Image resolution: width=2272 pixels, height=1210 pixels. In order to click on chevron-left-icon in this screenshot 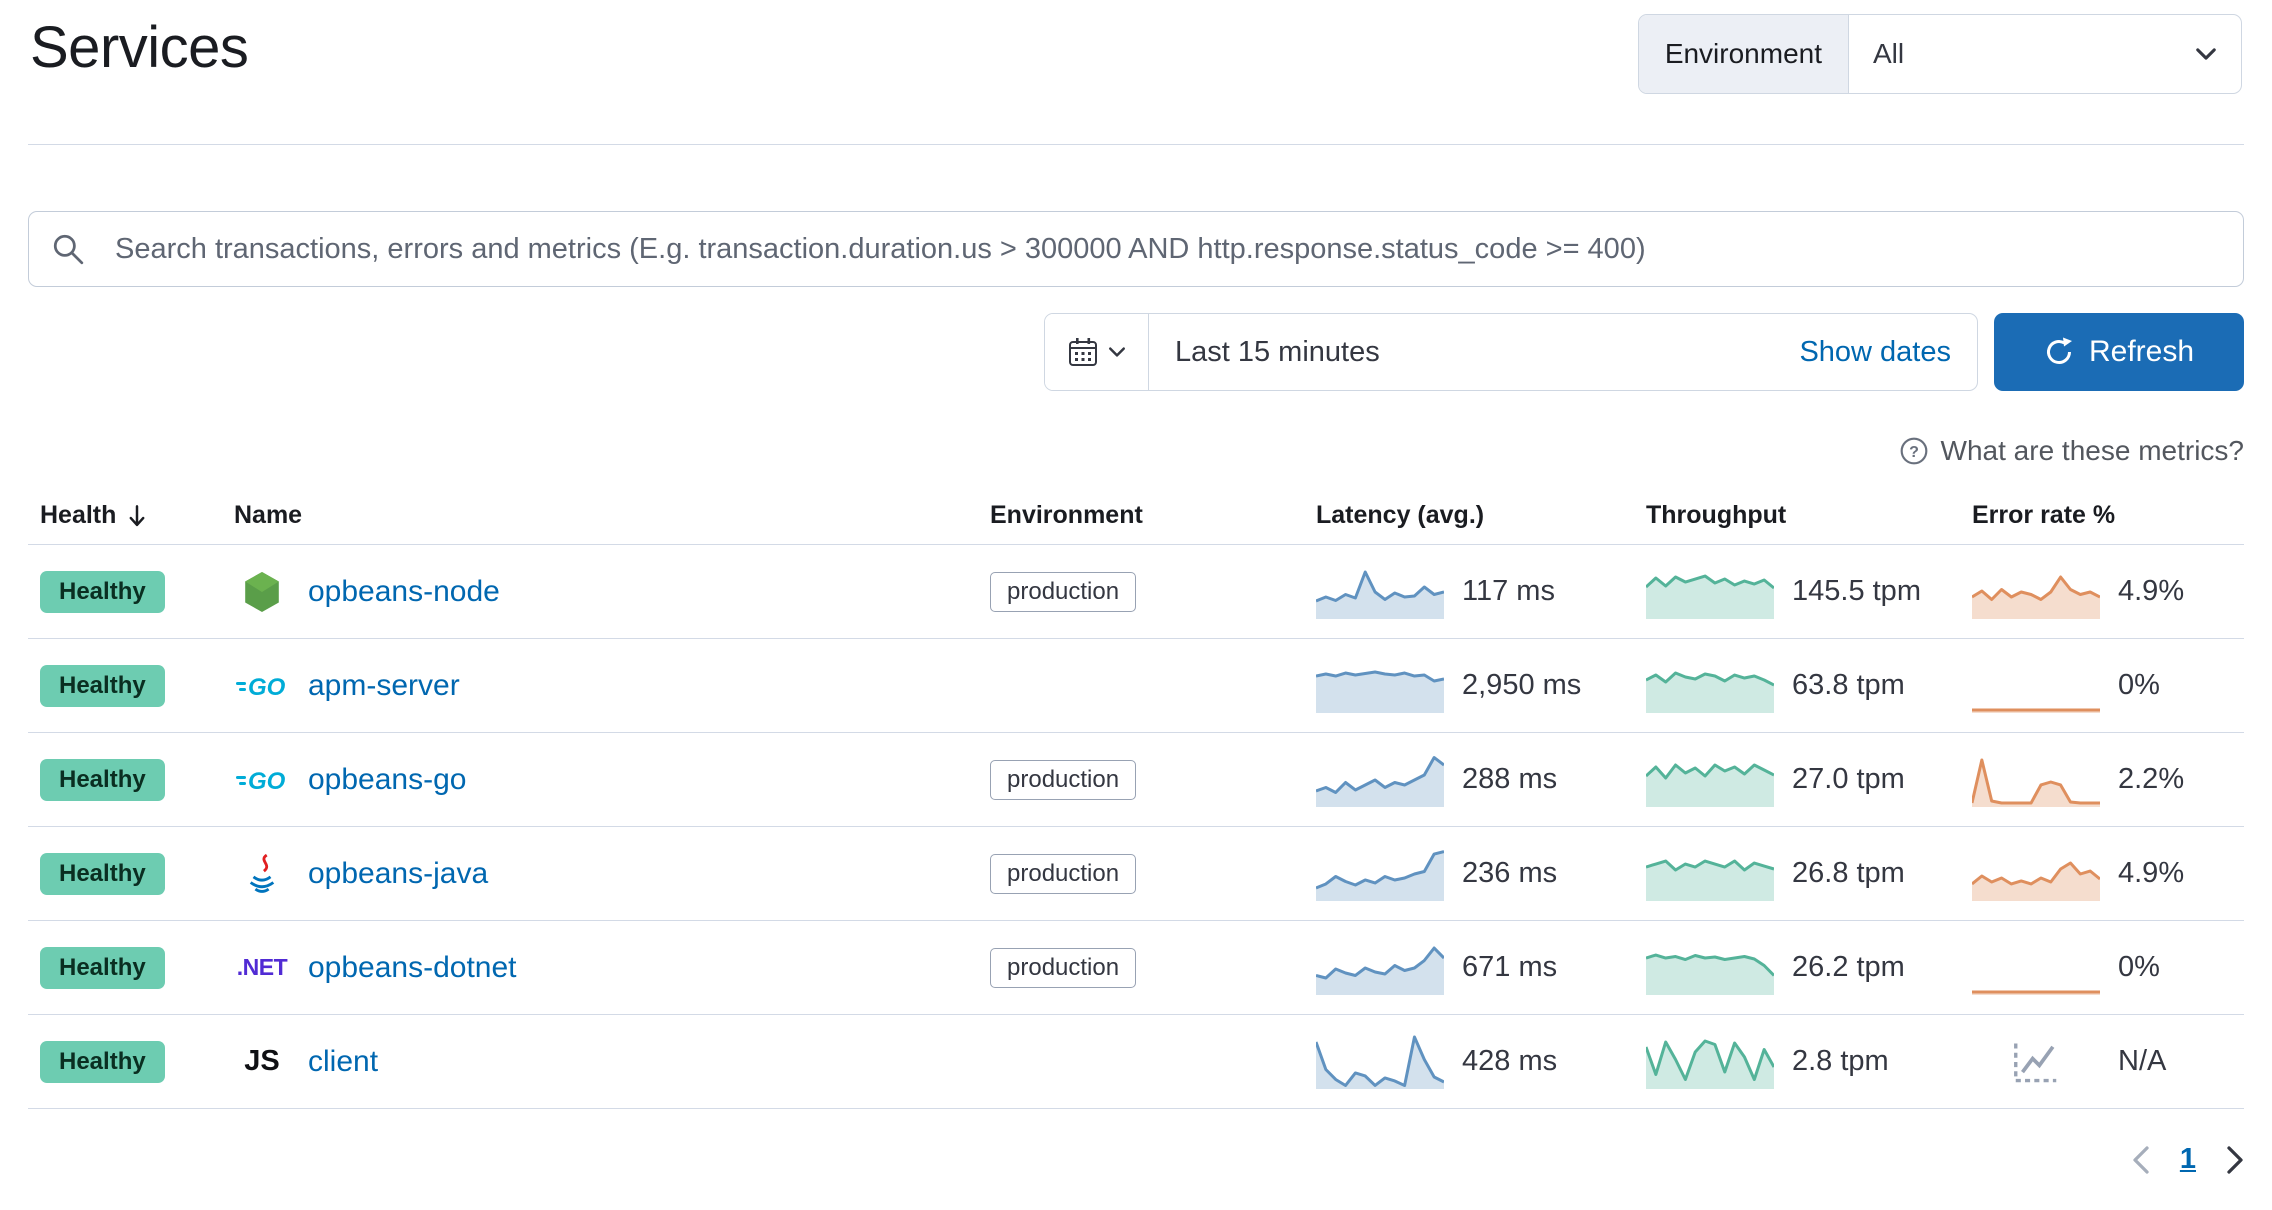, I will do `click(2141, 1159)`.